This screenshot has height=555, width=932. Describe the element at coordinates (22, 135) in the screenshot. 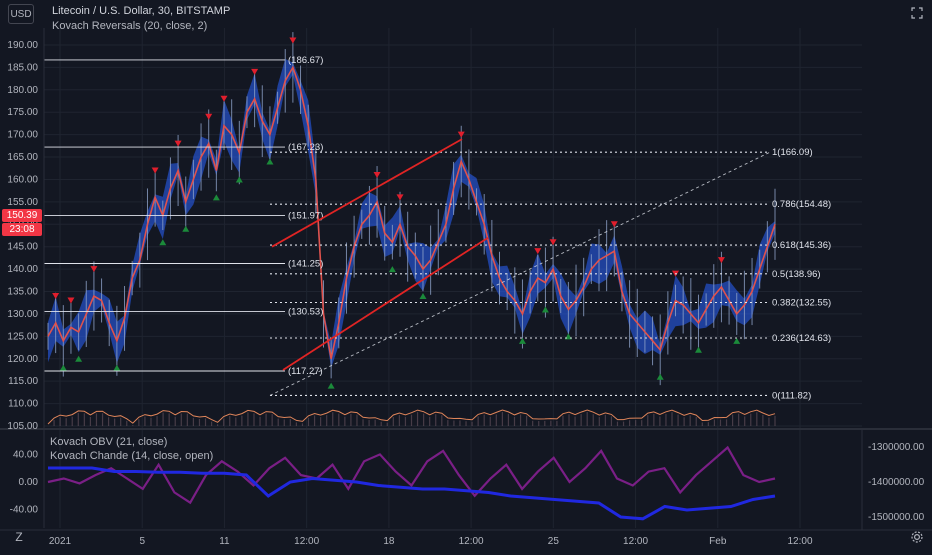

I see `y-tick-label: 170.00` at that location.